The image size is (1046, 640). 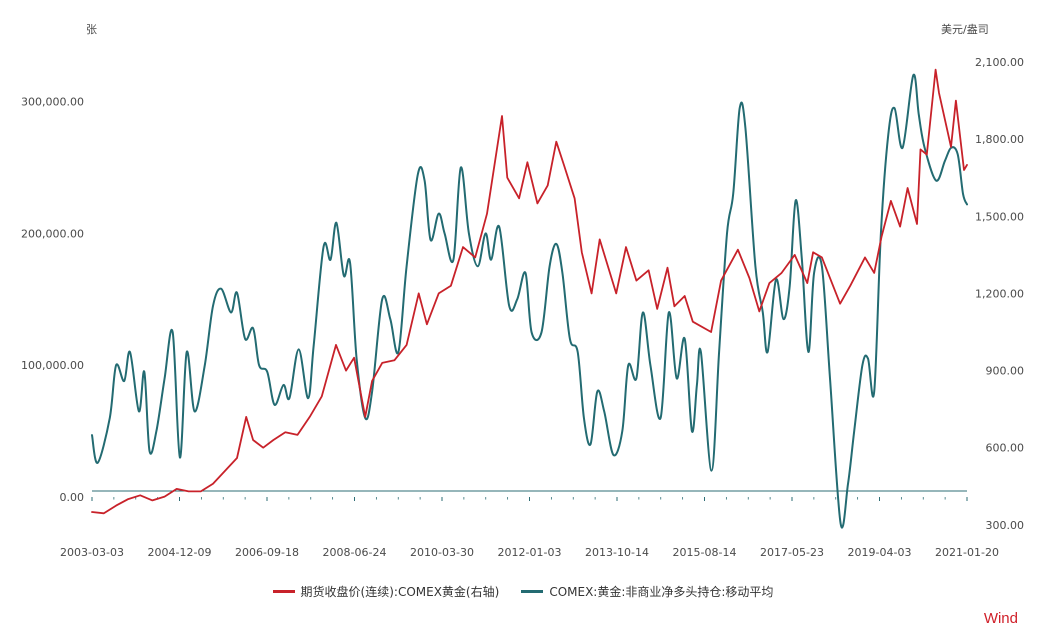 I want to click on legend-swatch-positions, so click(x=532, y=591).